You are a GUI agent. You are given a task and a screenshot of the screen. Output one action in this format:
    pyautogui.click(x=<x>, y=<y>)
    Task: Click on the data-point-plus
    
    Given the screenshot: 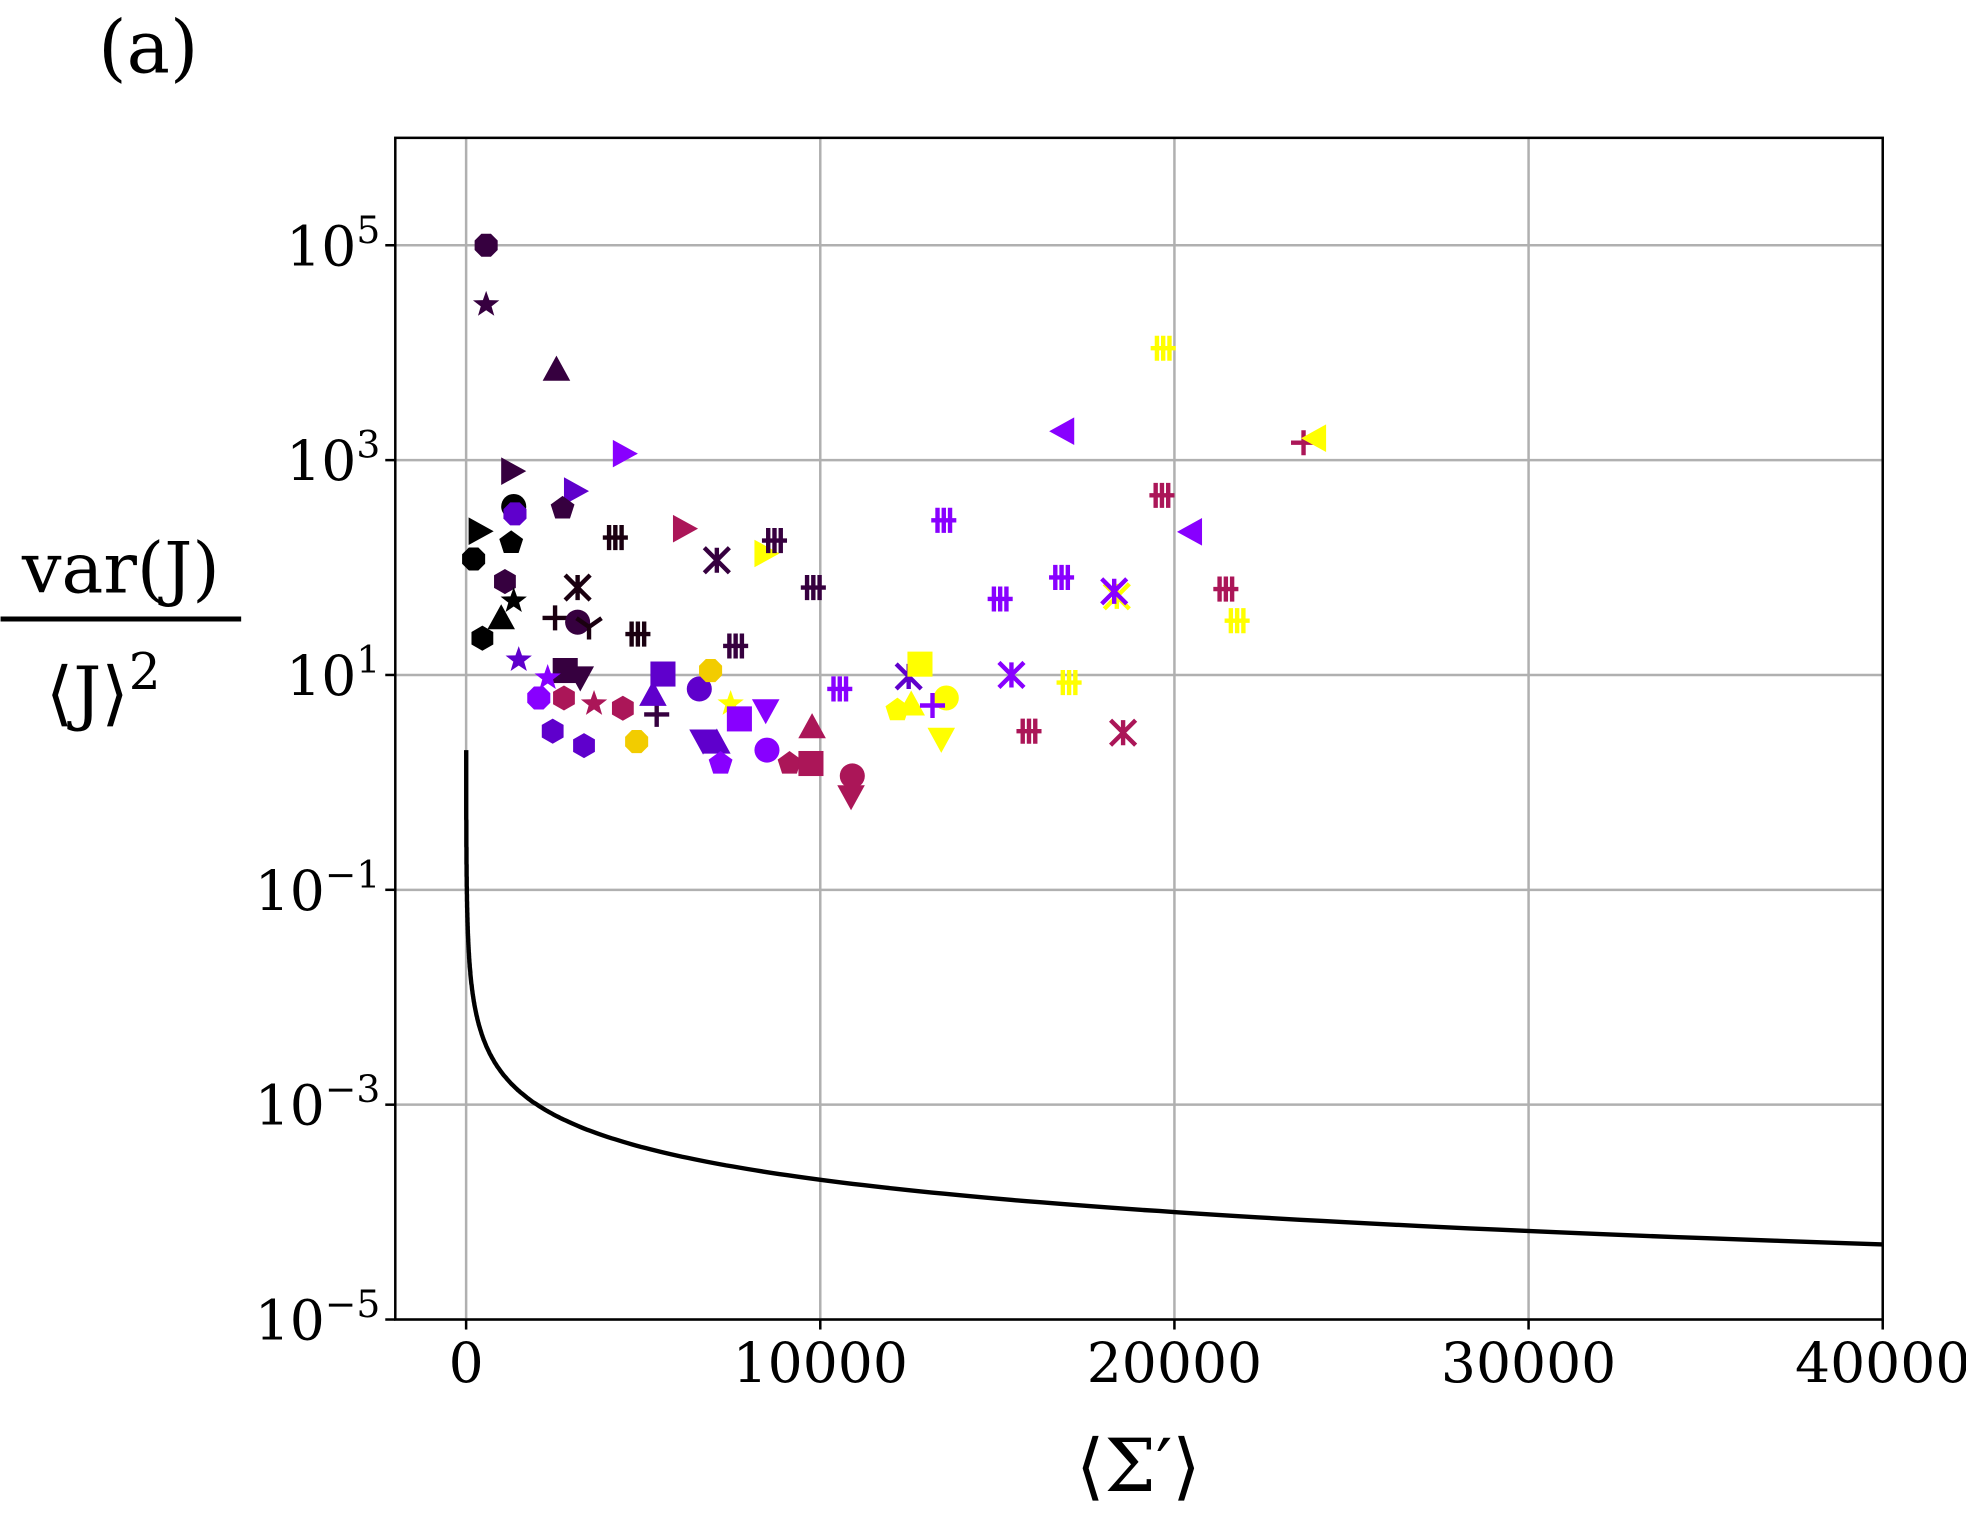 What is the action you would take?
    pyautogui.click(x=657, y=714)
    